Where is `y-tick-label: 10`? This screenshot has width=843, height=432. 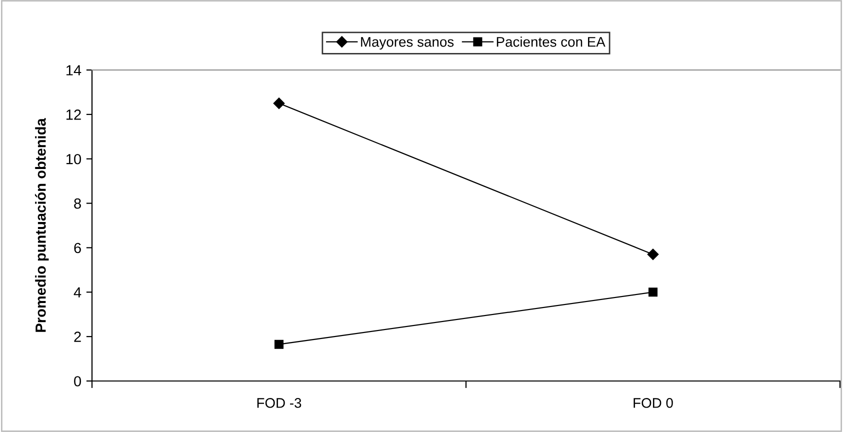
y-tick-label: 10 is located at coordinates (74, 159).